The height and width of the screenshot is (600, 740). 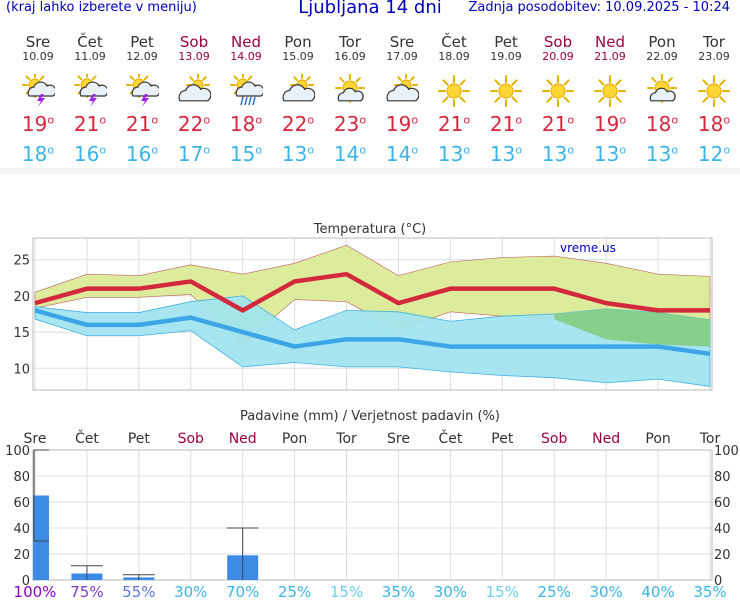 I want to click on page-title: Ljubljana 14 dni, so click(x=370, y=9).